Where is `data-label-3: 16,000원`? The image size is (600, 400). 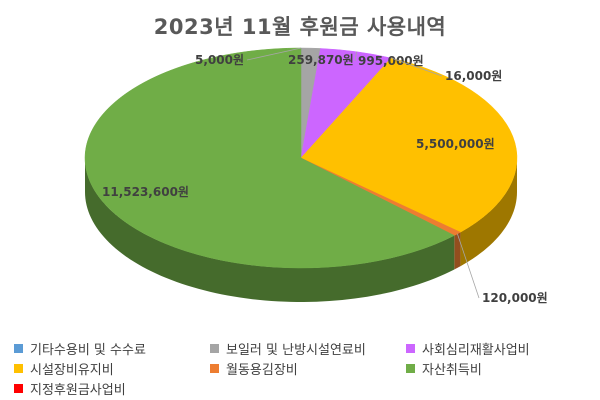
data-label-3: 16,000원 is located at coordinates (473, 76).